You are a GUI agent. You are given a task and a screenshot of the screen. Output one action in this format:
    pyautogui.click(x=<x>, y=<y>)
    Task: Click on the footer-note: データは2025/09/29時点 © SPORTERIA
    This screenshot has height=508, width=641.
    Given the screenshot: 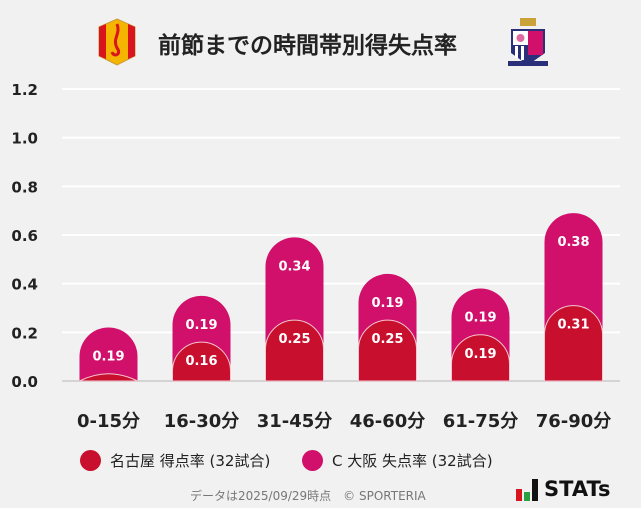 What is the action you would take?
    pyautogui.click(x=308, y=496)
    